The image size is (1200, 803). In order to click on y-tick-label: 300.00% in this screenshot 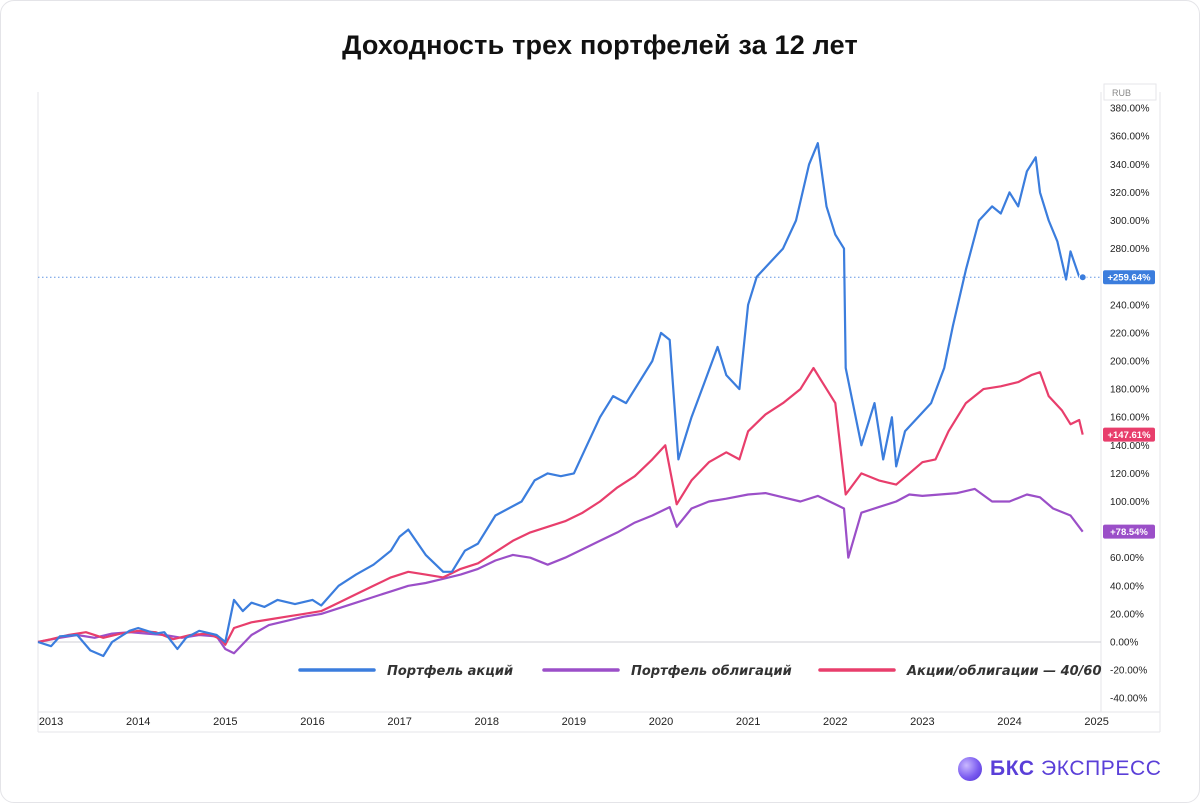, I will do `click(1130, 221)`.